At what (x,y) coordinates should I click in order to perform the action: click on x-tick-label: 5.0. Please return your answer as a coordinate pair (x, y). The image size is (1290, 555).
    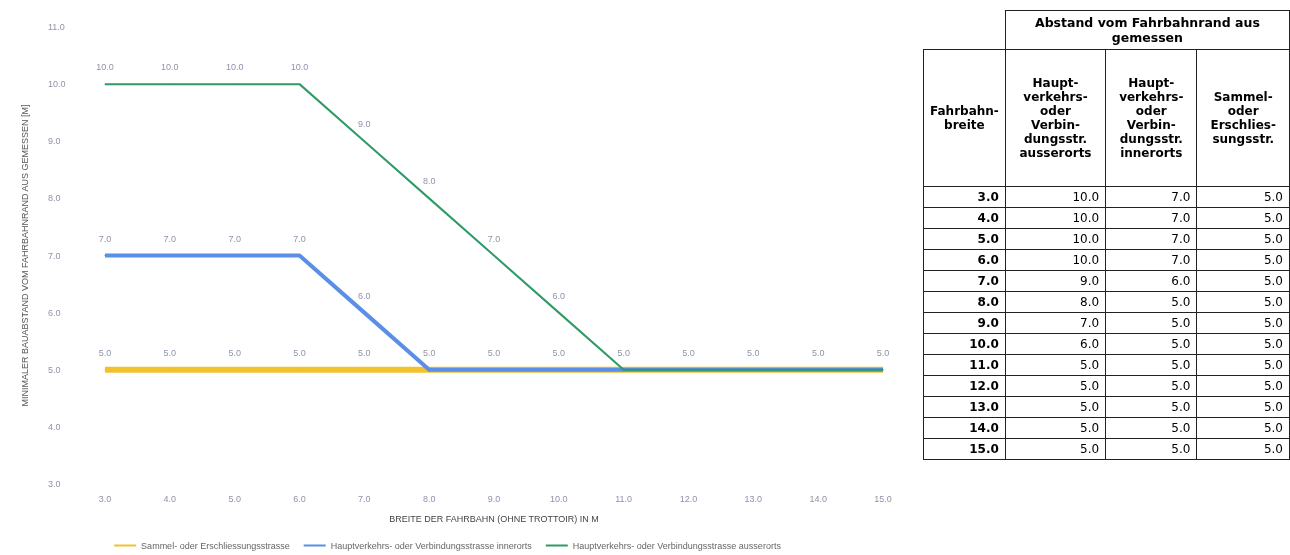
    Looking at the image, I should click on (234, 498).